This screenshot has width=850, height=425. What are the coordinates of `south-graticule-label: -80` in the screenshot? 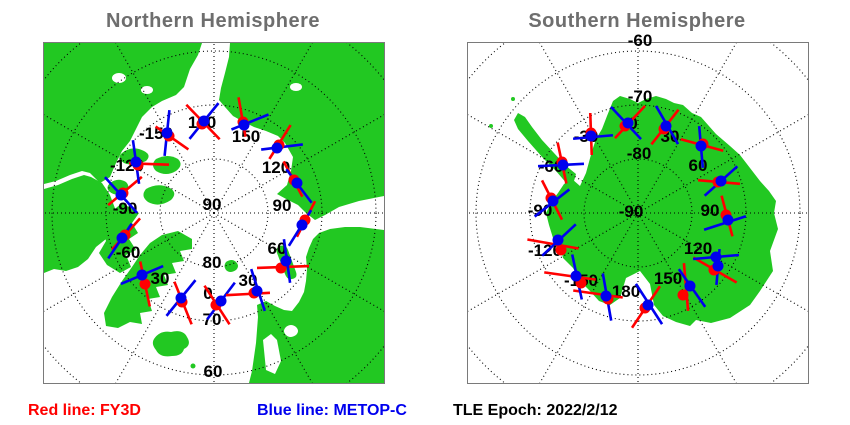 It's located at (639, 153).